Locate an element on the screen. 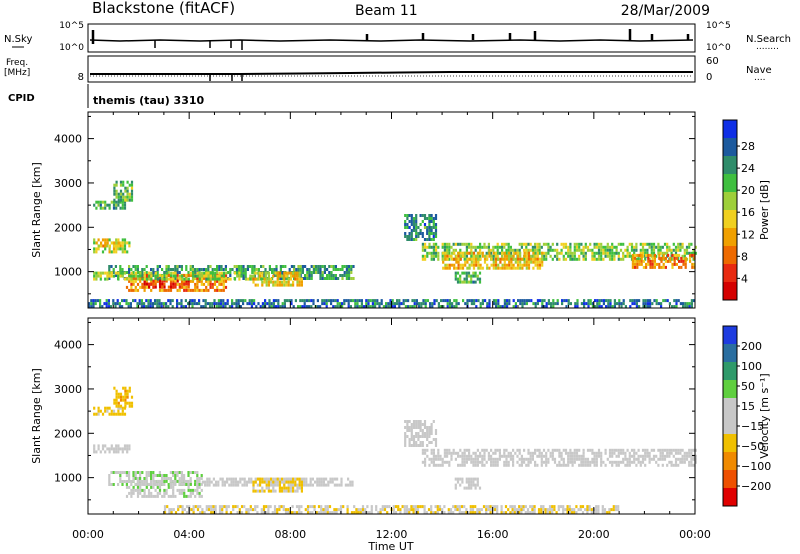 The height and width of the screenshot is (554, 800). nsearch-label: N.Search is located at coordinates (768, 39).